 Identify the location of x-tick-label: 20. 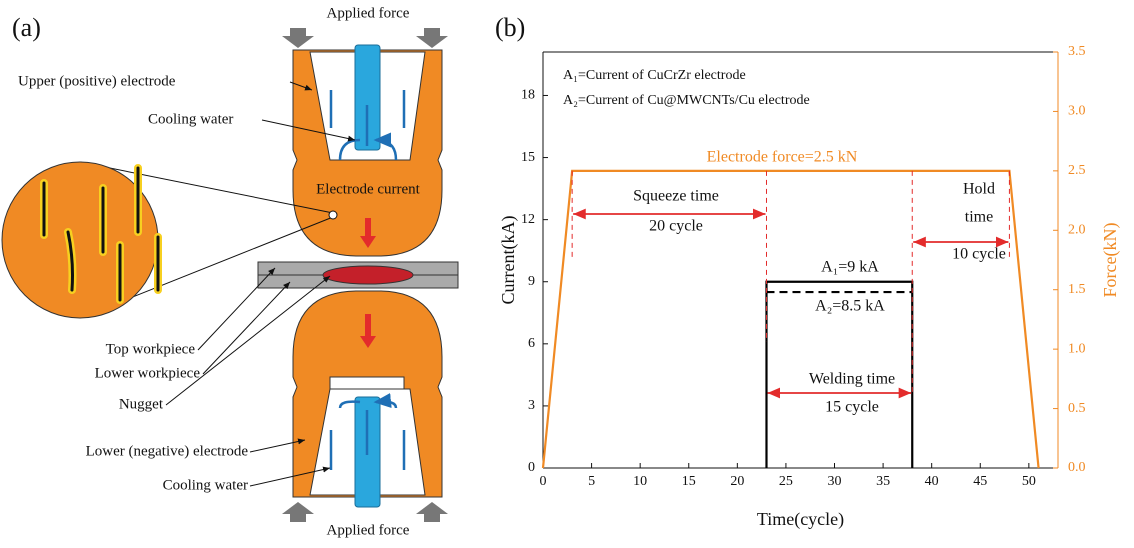
(737, 481).